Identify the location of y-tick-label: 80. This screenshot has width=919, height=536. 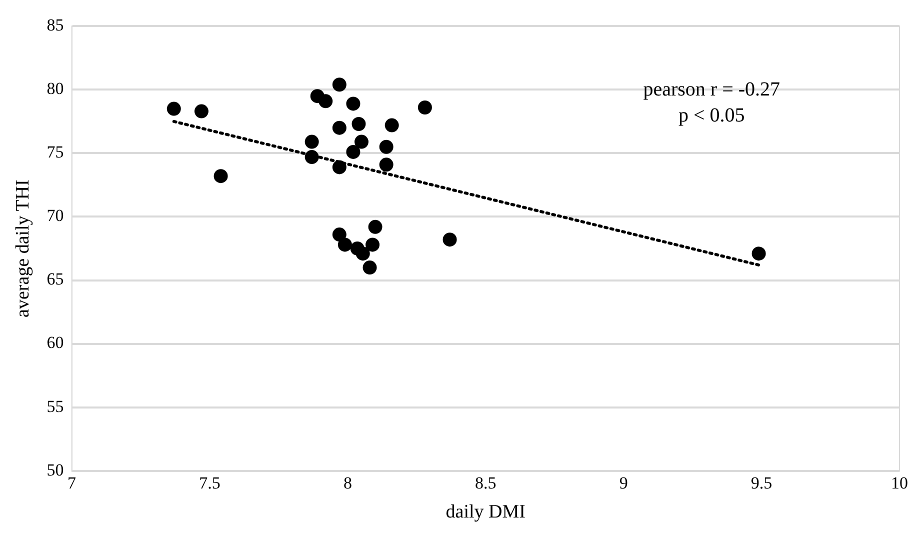
(55, 88).